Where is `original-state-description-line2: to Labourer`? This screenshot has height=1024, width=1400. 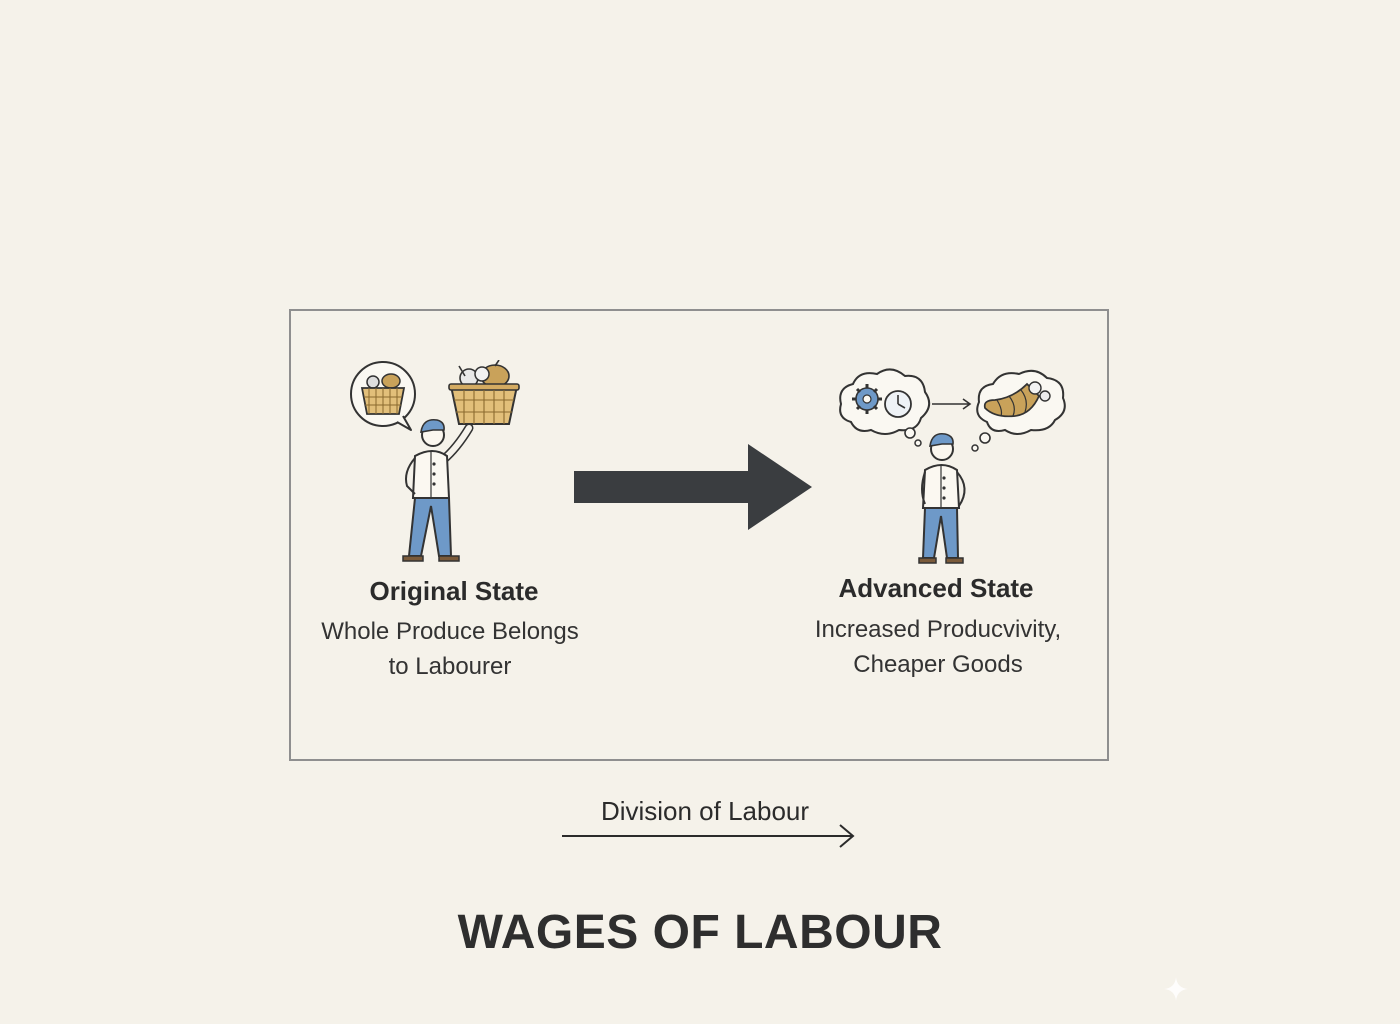
original-state-description-line2: to Labourer is located at coordinates (450, 666).